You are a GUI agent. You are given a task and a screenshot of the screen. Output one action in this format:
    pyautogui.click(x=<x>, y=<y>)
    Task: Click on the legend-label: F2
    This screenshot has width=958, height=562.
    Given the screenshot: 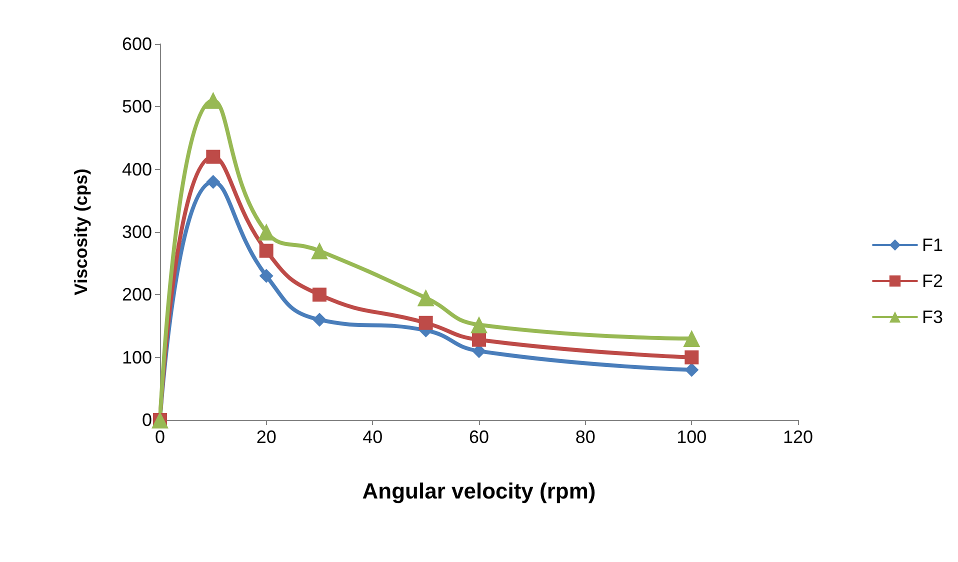 What is the action you would take?
    pyautogui.click(x=933, y=281)
    